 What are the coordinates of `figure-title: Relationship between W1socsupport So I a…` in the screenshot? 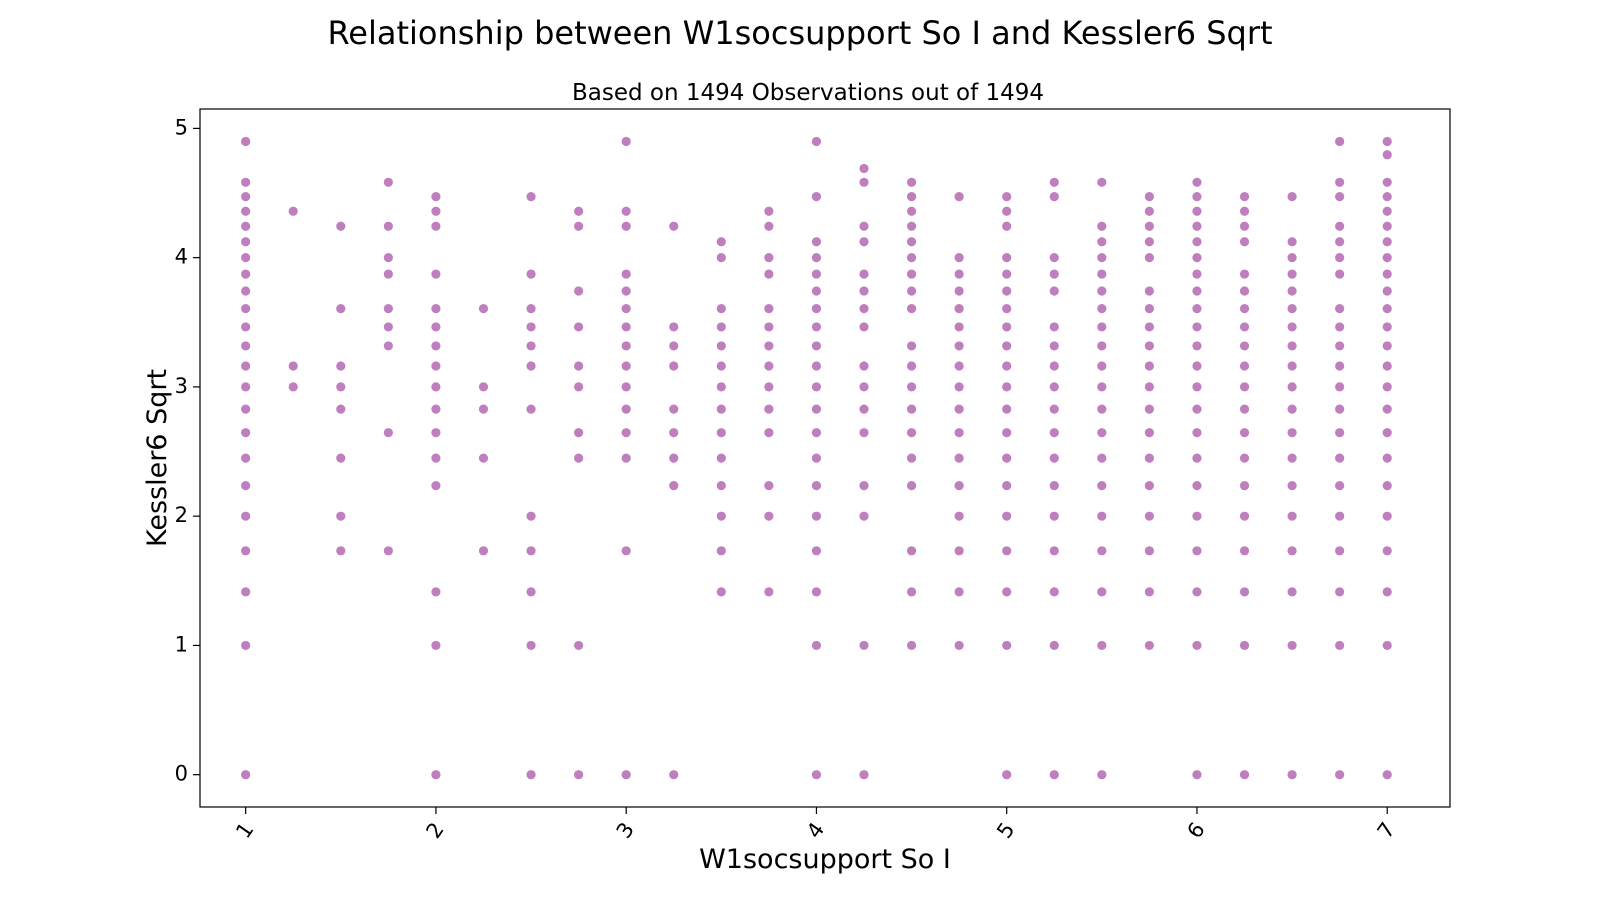 It's located at (799, 33).